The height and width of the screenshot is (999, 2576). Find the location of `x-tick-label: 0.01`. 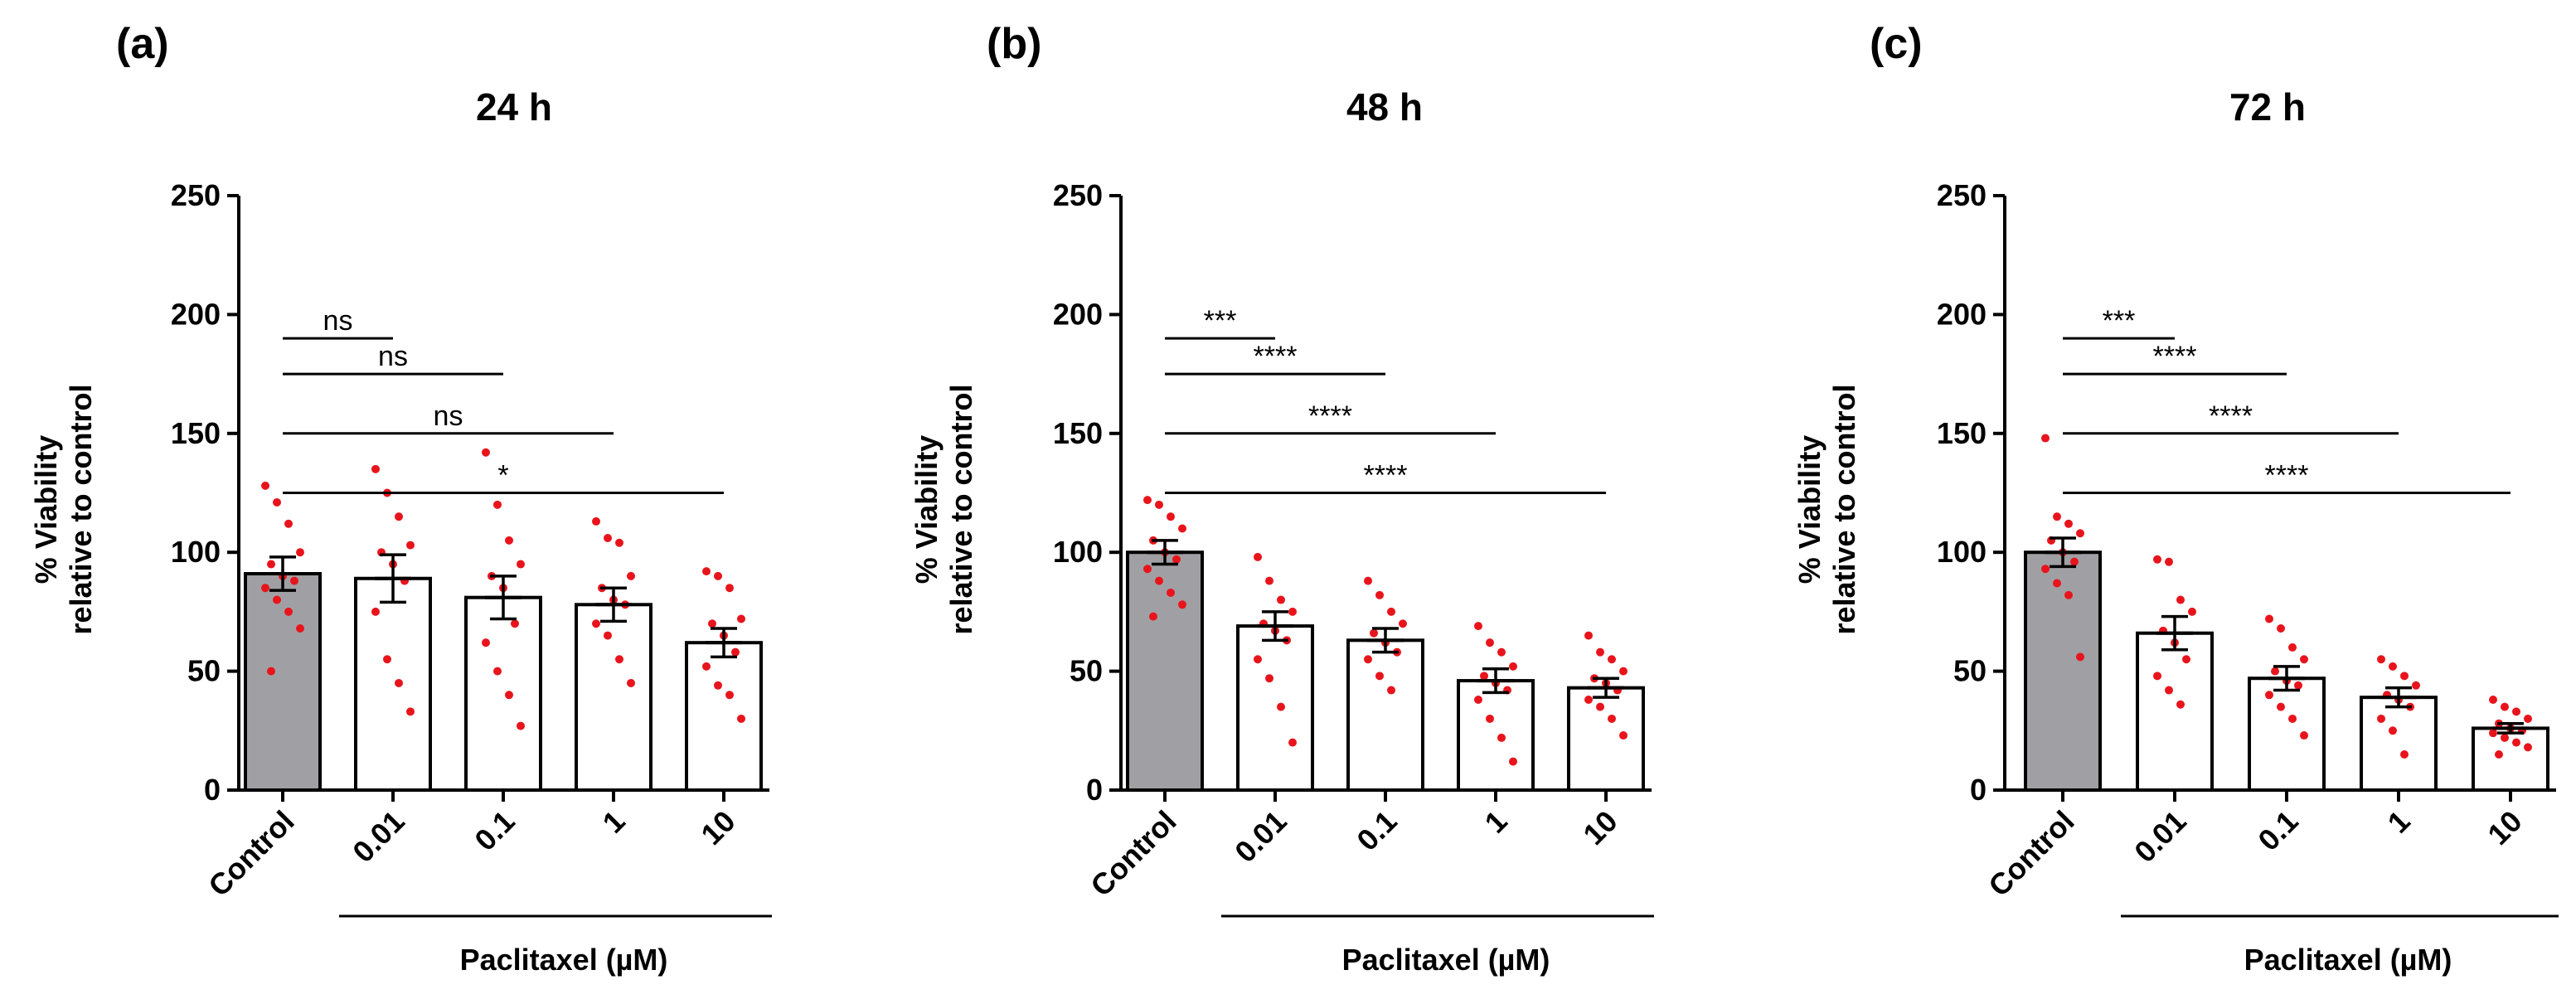

x-tick-label: 0.01 is located at coordinates (1260, 837).